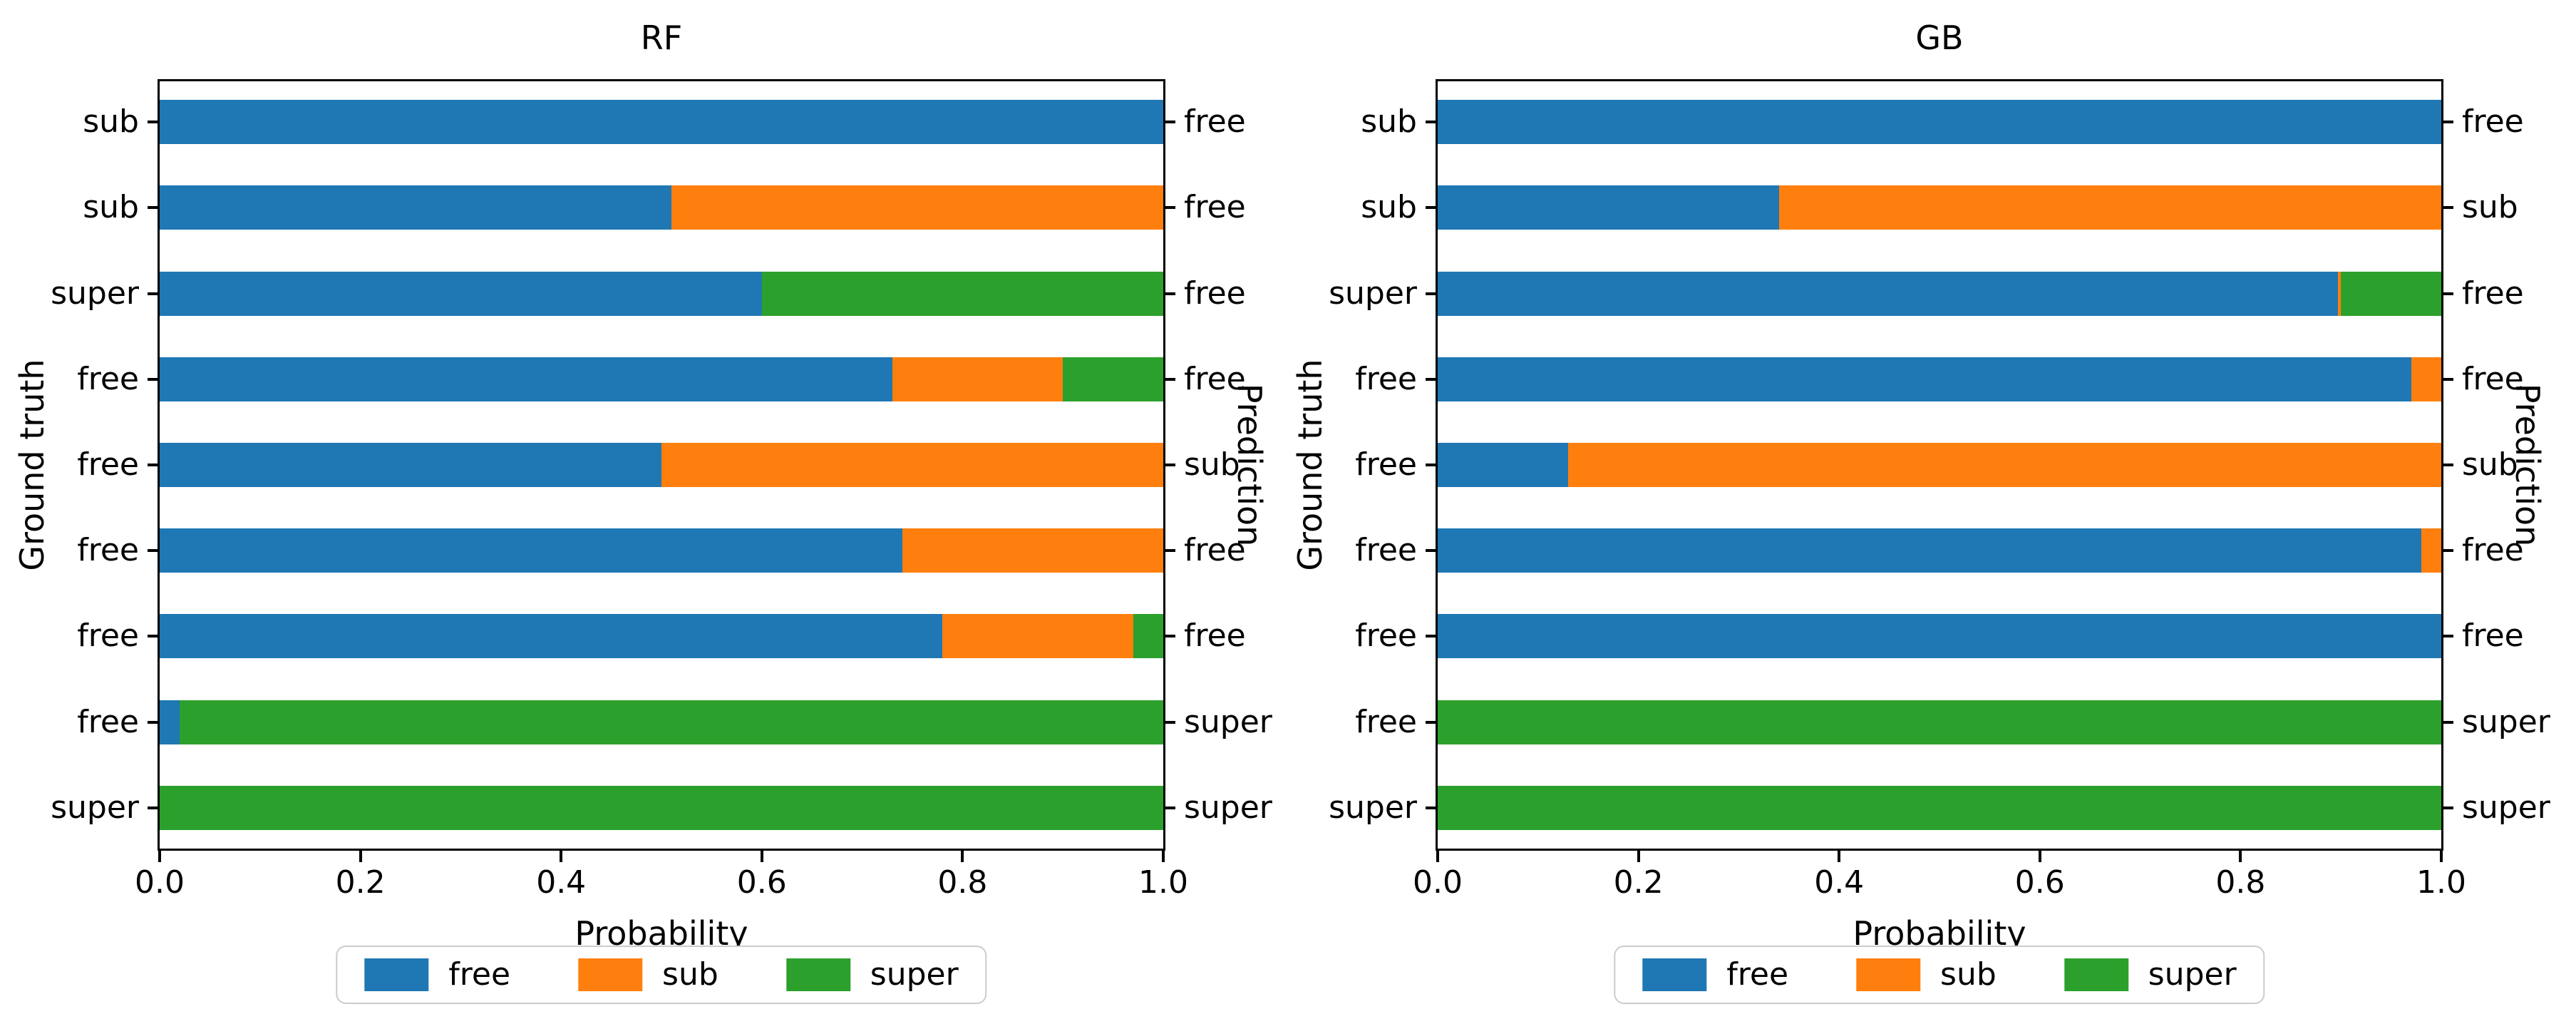  What do you see at coordinates (1310, 465) in the screenshot?
I see `ground-truth-axis-label: Ground truth` at bounding box center [1310, 465].